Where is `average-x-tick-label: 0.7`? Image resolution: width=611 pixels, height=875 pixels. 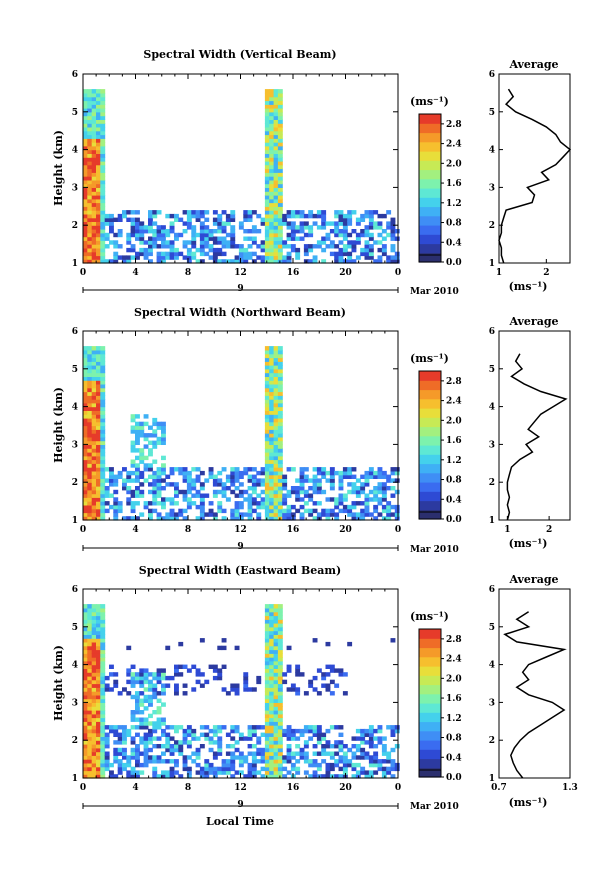 average-x-tick-label: 0.7 is located at coordinates (499, 788).